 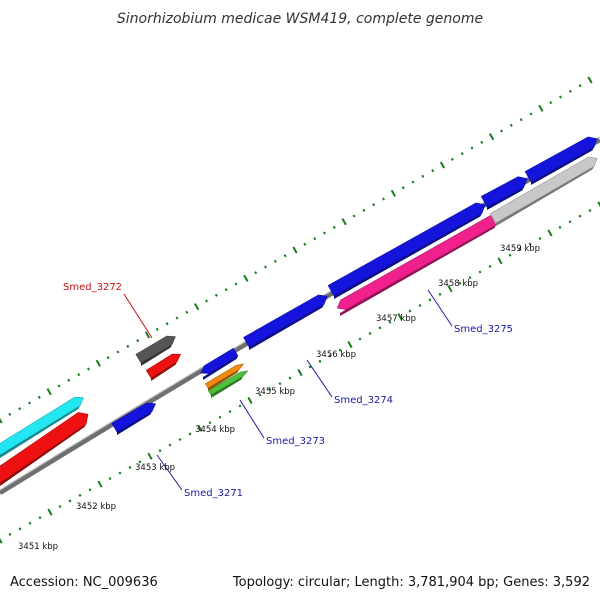 I want to click on red-feature-3272-shadow, so click(x=164, y=371).